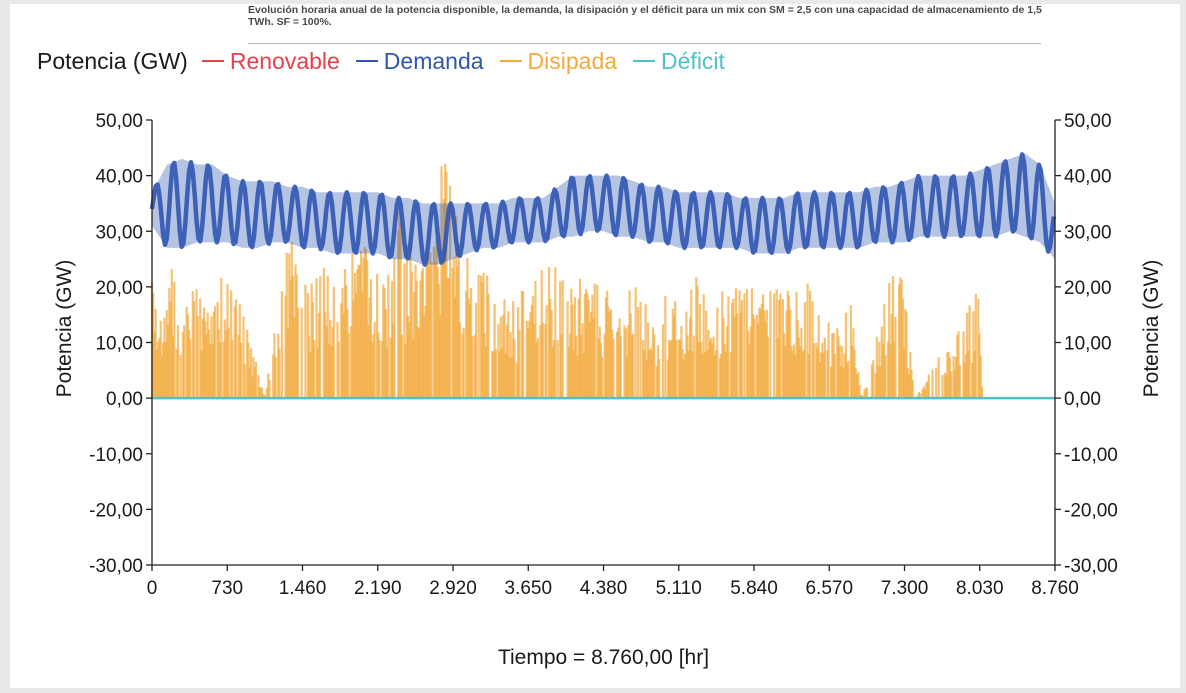 The height and width of the screenshot is (693, 1186). I want to click on y-tick-label-left: 0,00, so click(124, 399).